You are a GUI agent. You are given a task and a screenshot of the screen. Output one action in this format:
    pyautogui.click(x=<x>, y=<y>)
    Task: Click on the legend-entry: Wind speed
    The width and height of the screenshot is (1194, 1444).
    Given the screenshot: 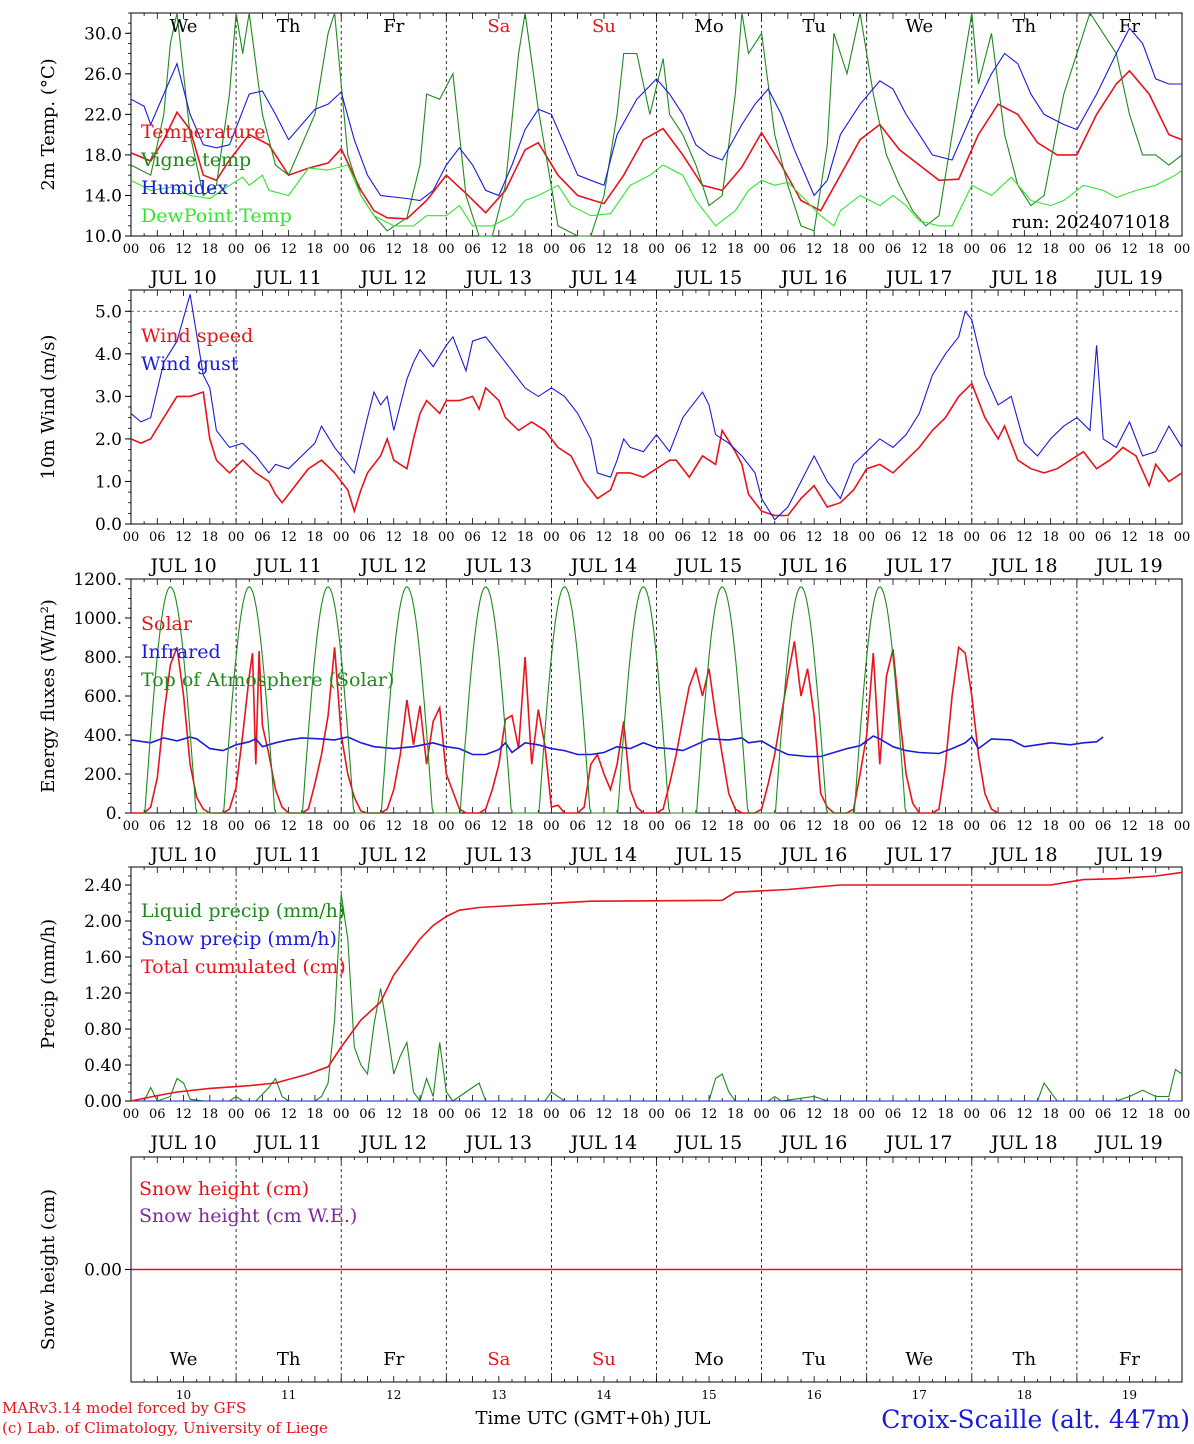 What is the action you would take?
    pyautogui.click(x=197, y=336)
    